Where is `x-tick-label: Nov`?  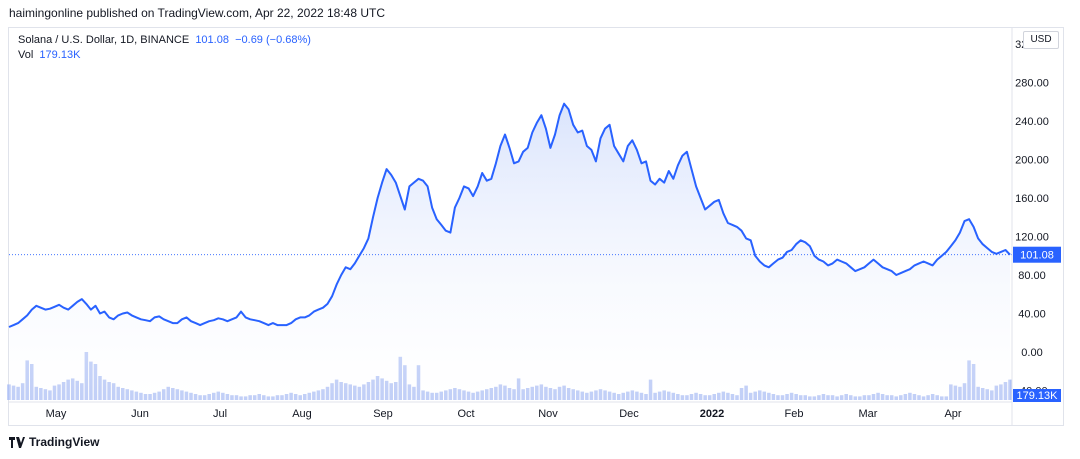 x-tick-label: Nov is located at coordinates (548, 414).